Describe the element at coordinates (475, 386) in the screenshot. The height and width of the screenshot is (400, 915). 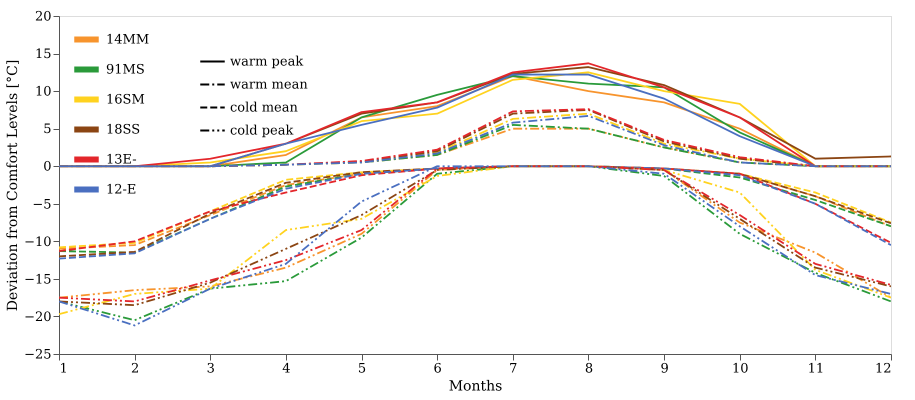
I see `x-axis-title: Months` at that location.